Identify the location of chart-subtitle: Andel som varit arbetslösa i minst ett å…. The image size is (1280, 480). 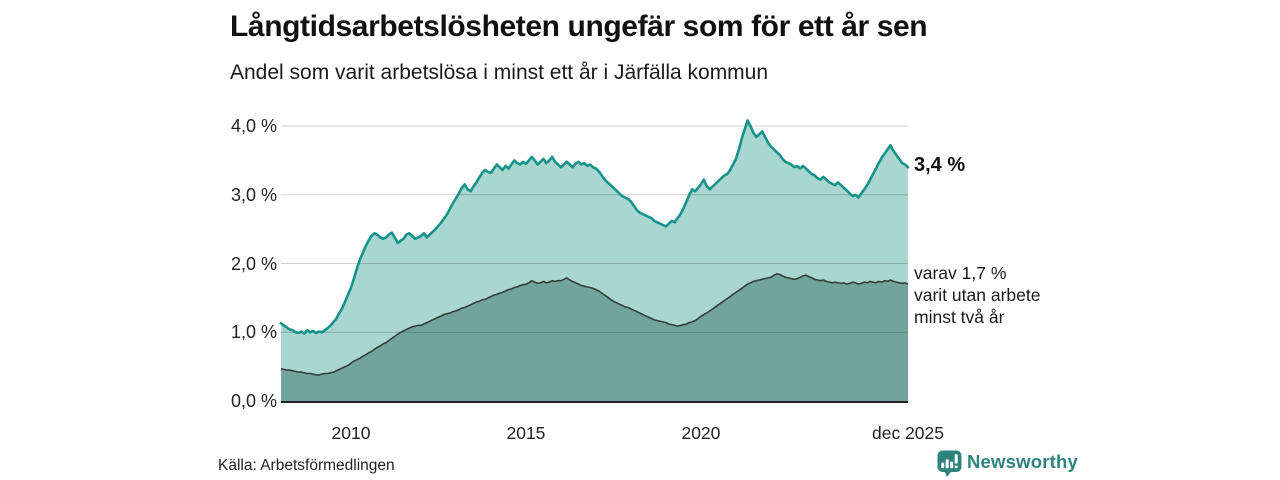
(499, 72).